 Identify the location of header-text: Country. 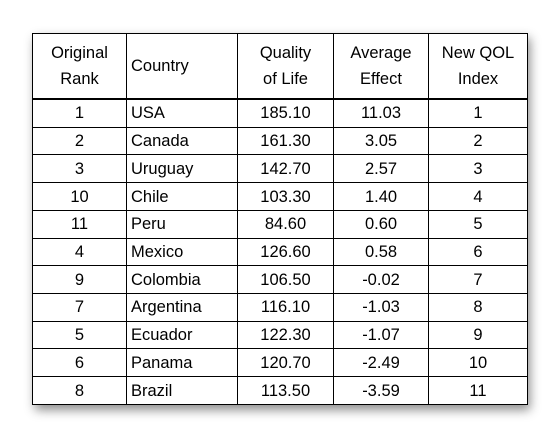
(160, 66).